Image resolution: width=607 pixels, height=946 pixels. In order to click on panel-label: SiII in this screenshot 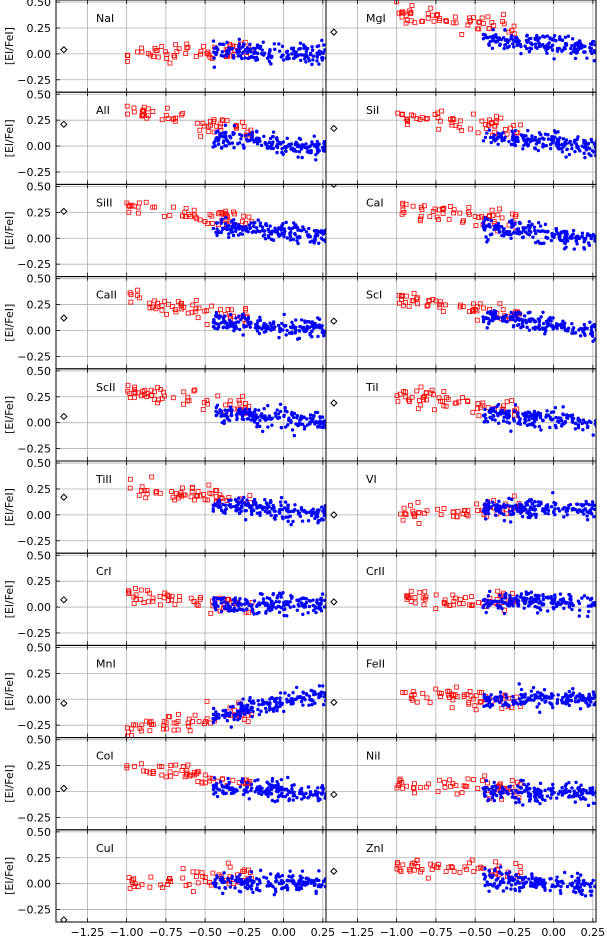, I will do `click(104, 202)`.